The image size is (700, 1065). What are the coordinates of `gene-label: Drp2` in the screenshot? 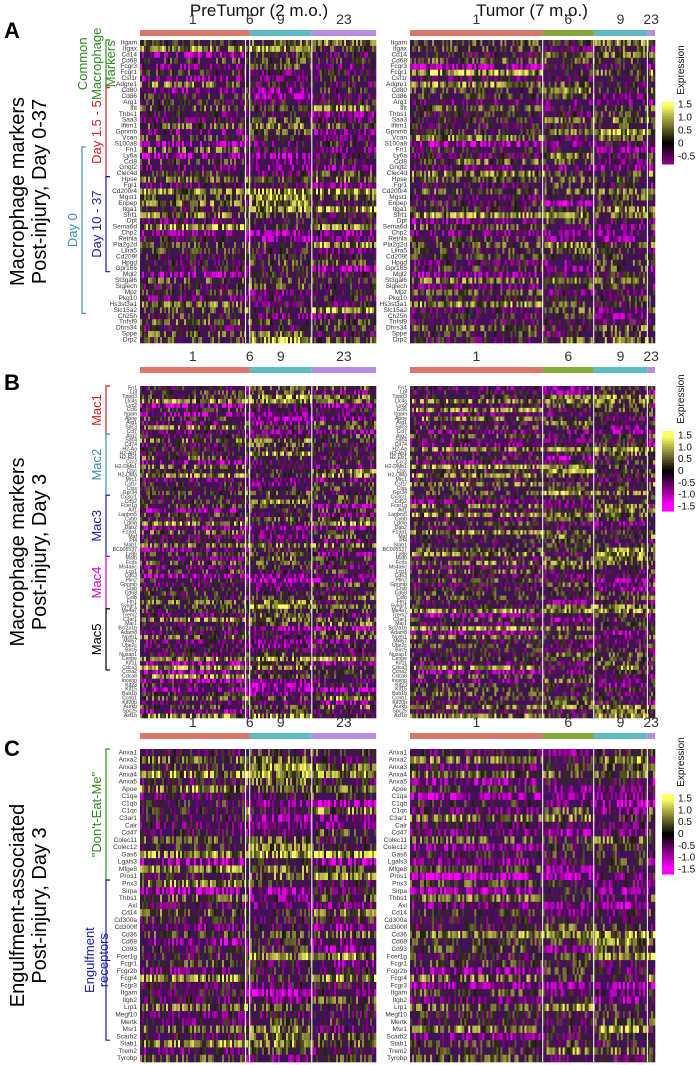 It's located at (400, 340).